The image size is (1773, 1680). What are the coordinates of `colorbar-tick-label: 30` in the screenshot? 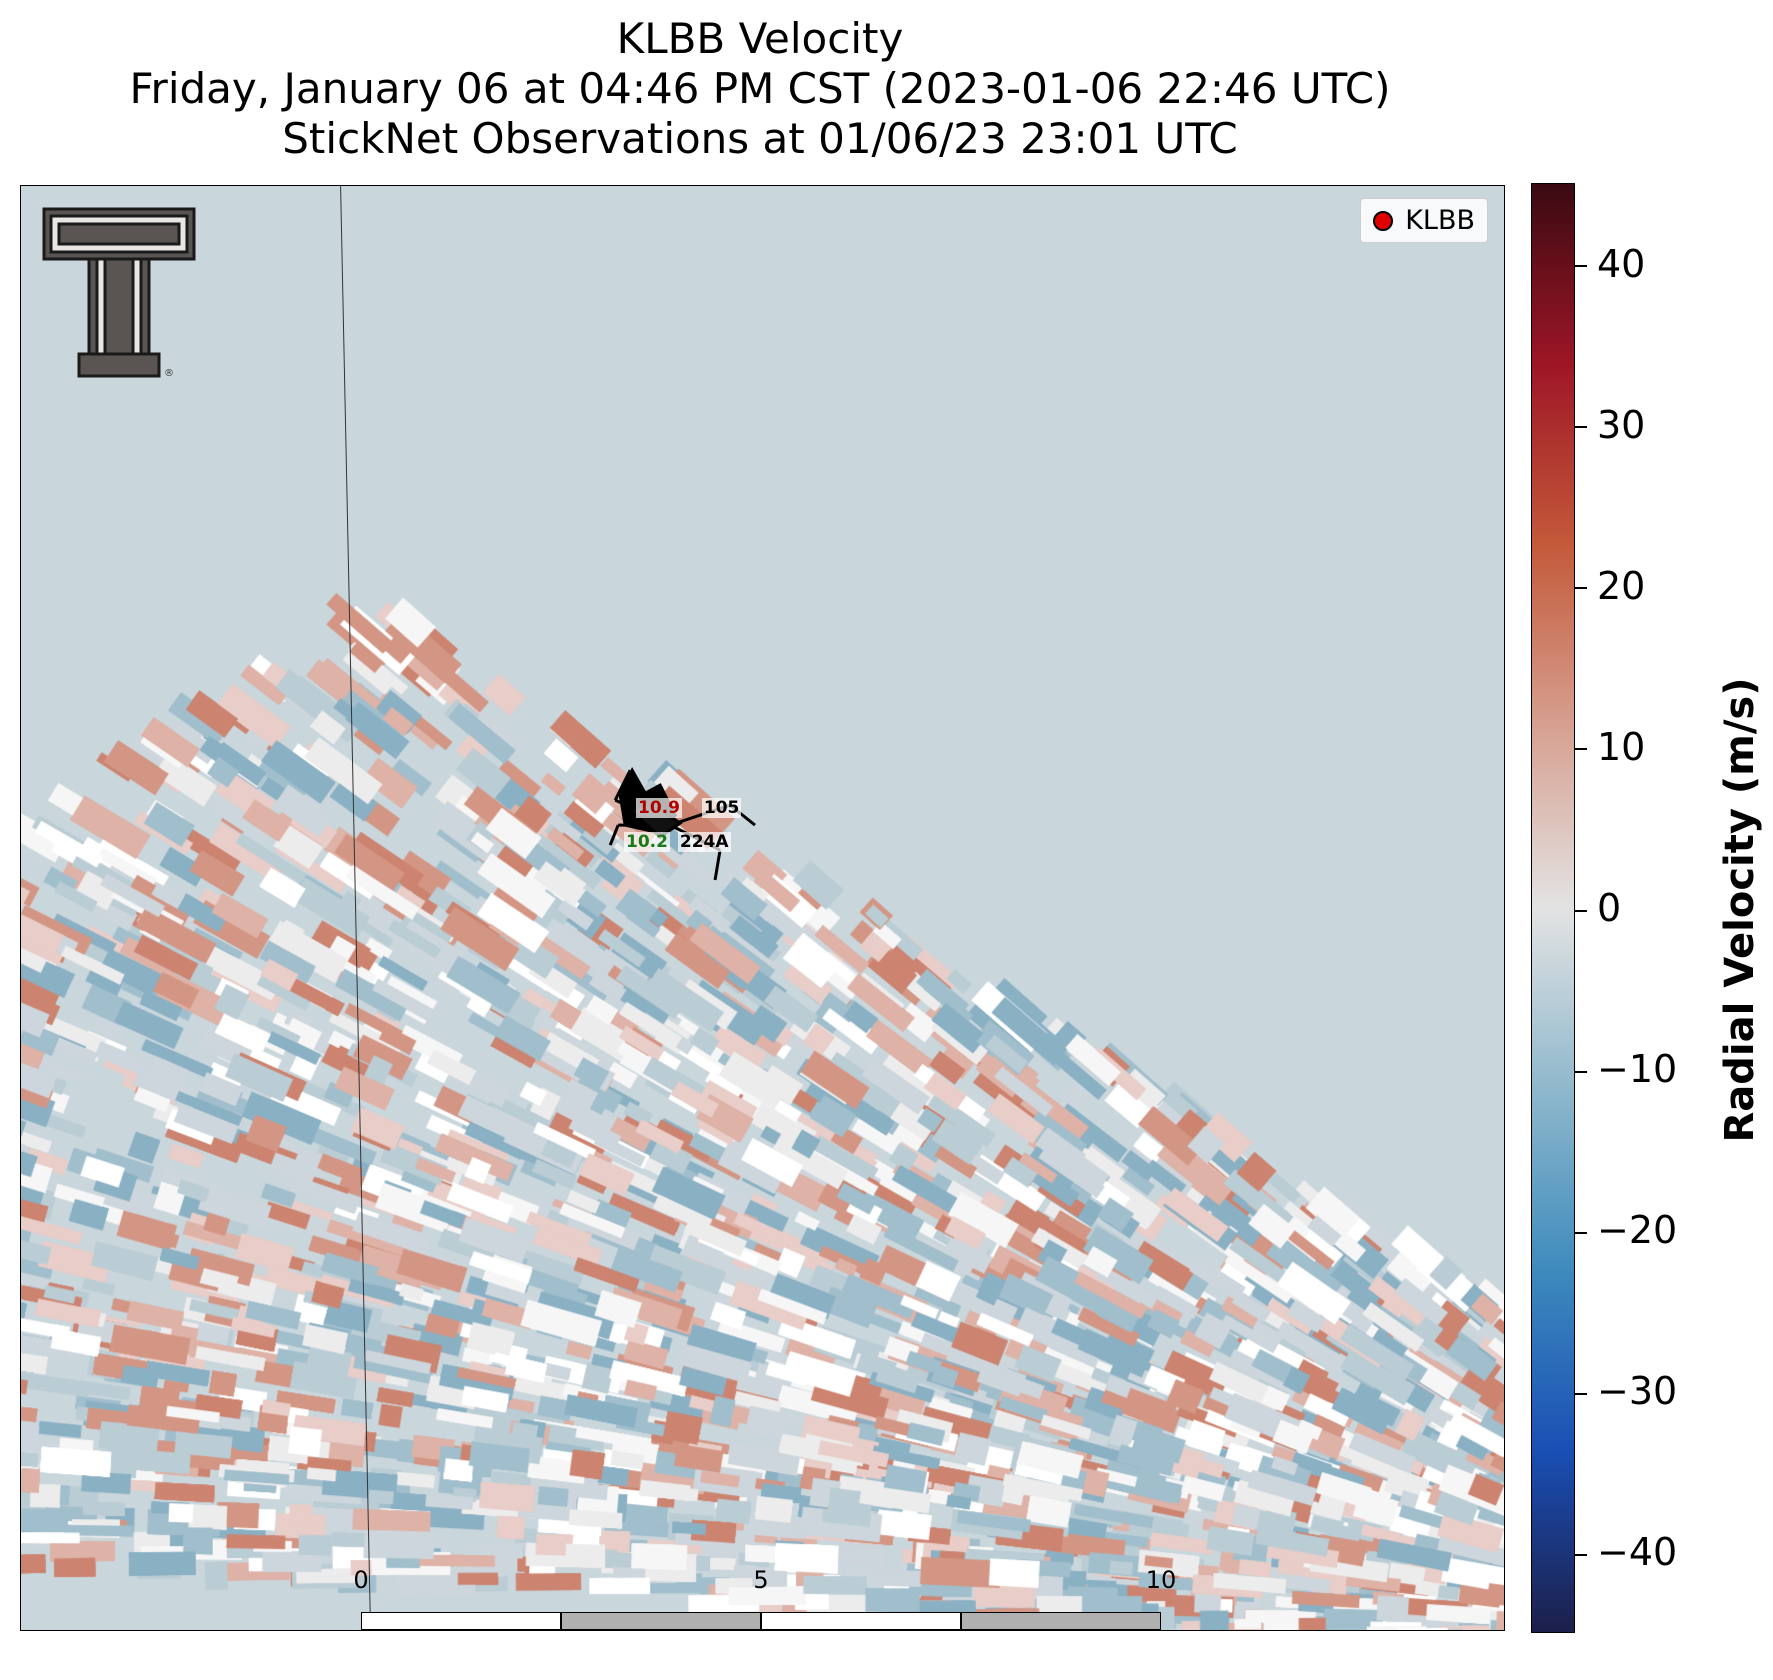 It's located at (1610, 425).